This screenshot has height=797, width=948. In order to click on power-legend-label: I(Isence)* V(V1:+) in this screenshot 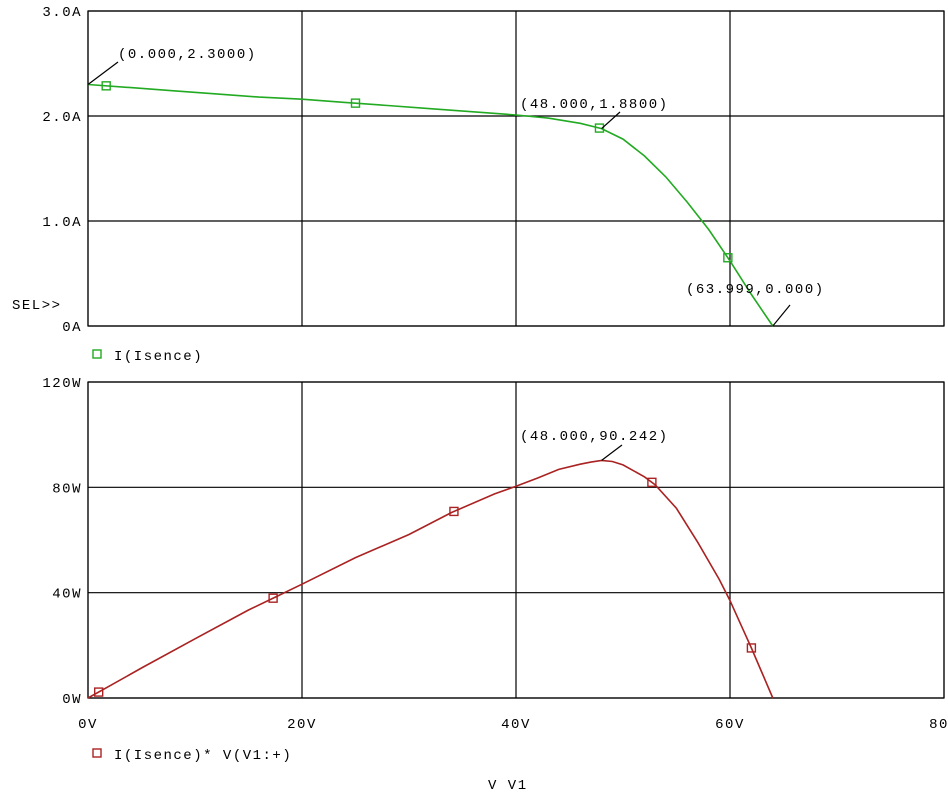, I will do `click(203, 756)`.